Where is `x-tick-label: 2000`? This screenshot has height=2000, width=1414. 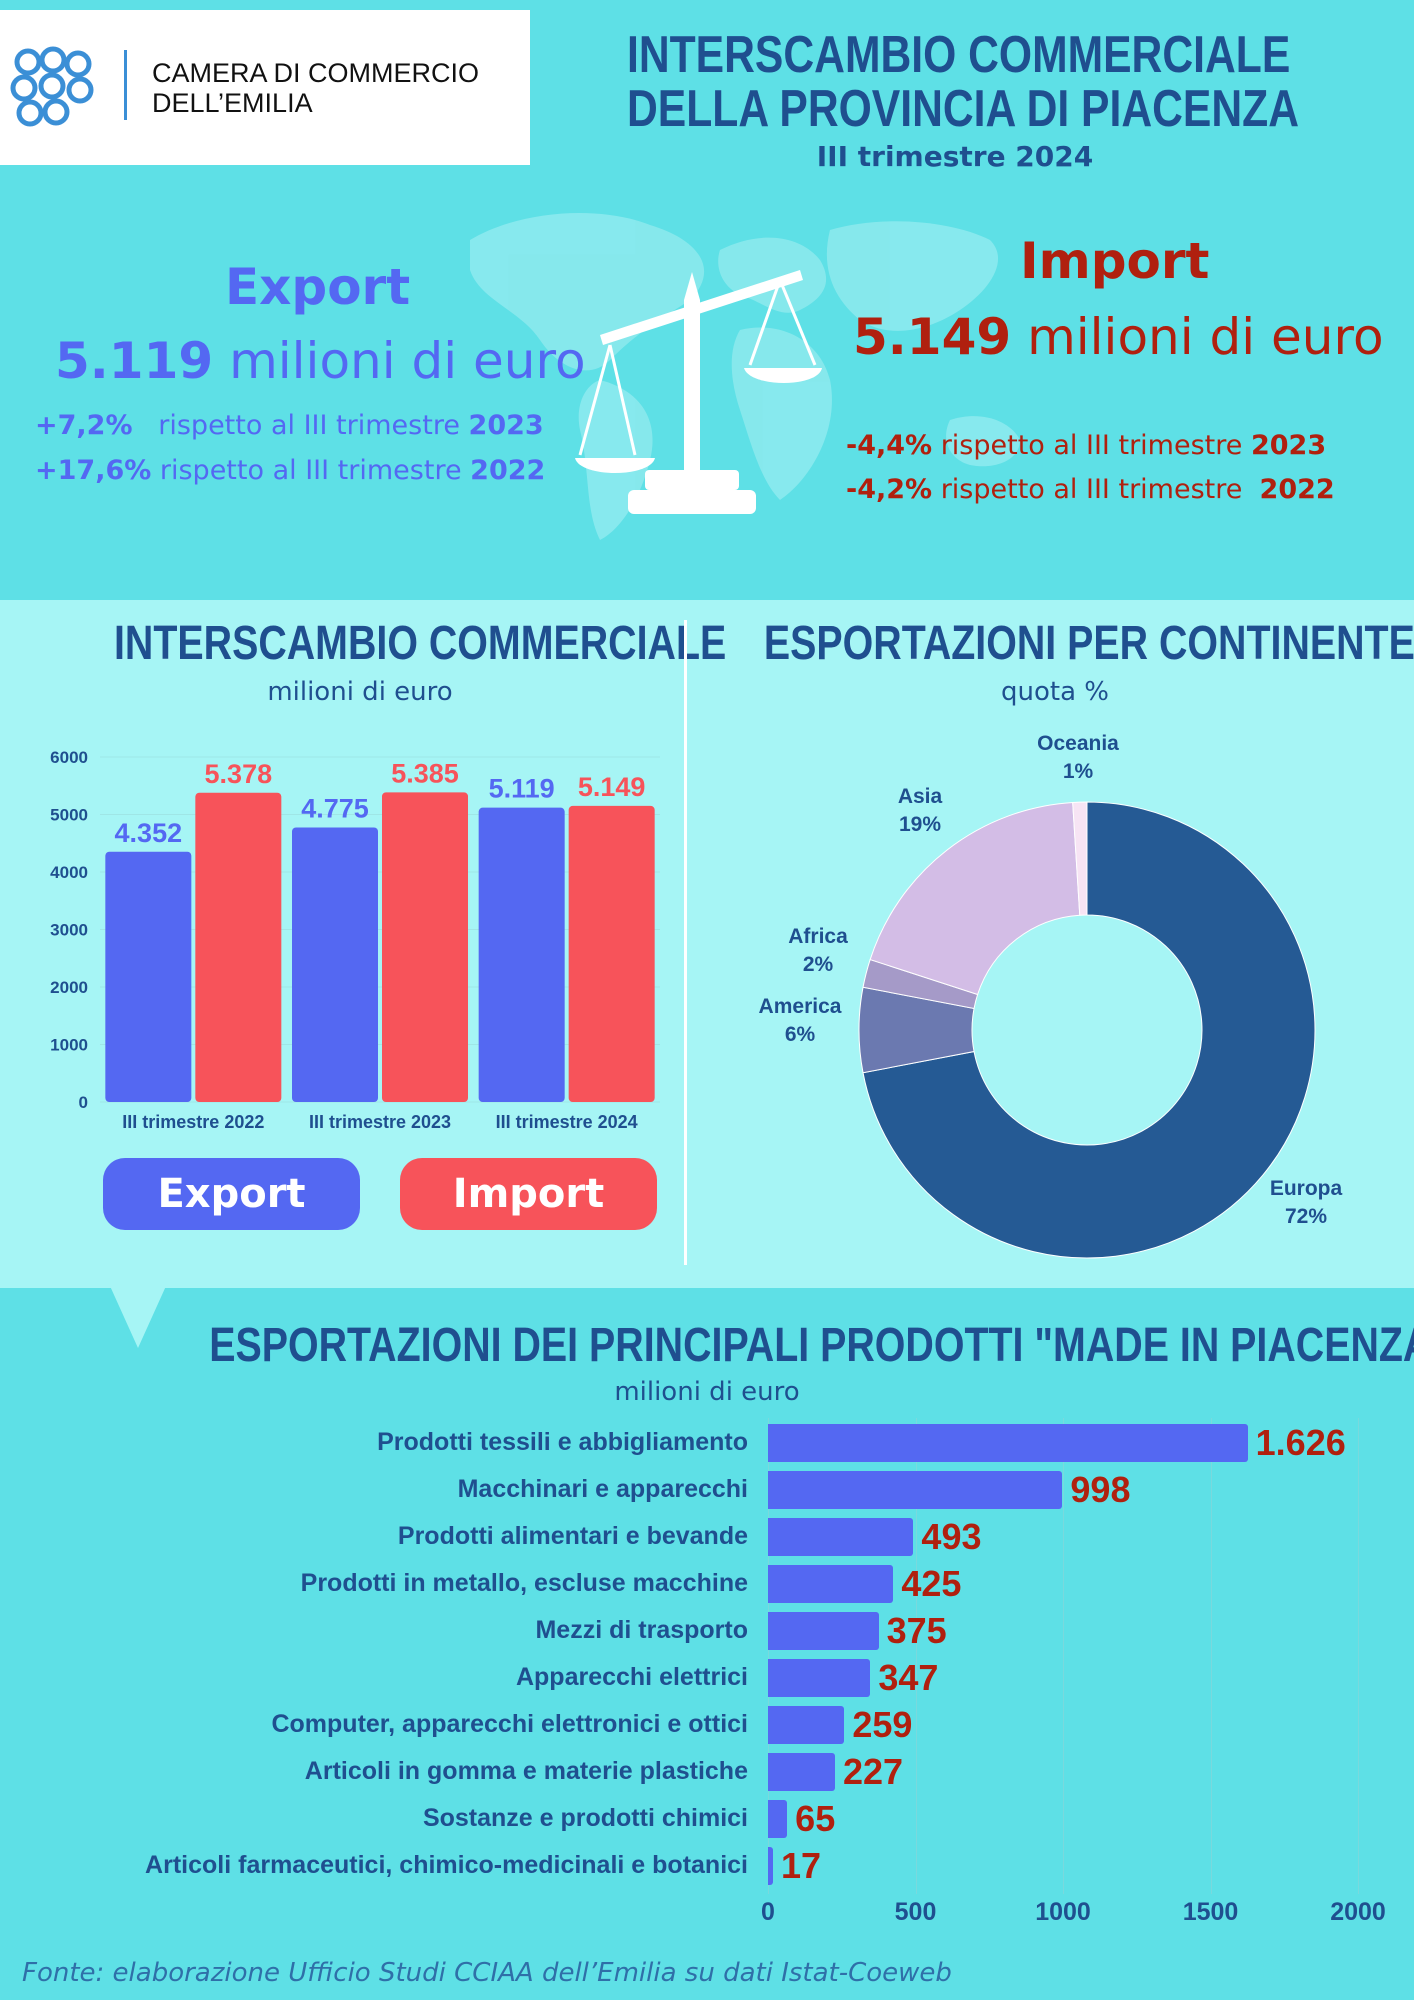 x-tick-label: 2000 is located at coordinates (1358, 1912).